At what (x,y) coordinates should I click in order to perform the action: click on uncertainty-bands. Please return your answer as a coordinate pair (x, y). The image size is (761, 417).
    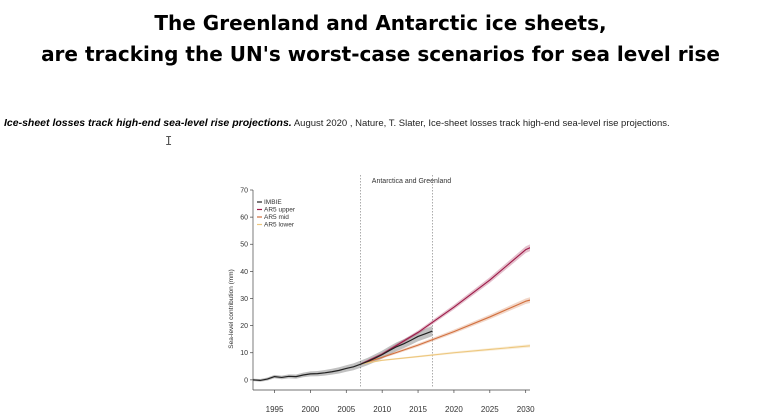
    Looking at the image, I should click on (391, 313).